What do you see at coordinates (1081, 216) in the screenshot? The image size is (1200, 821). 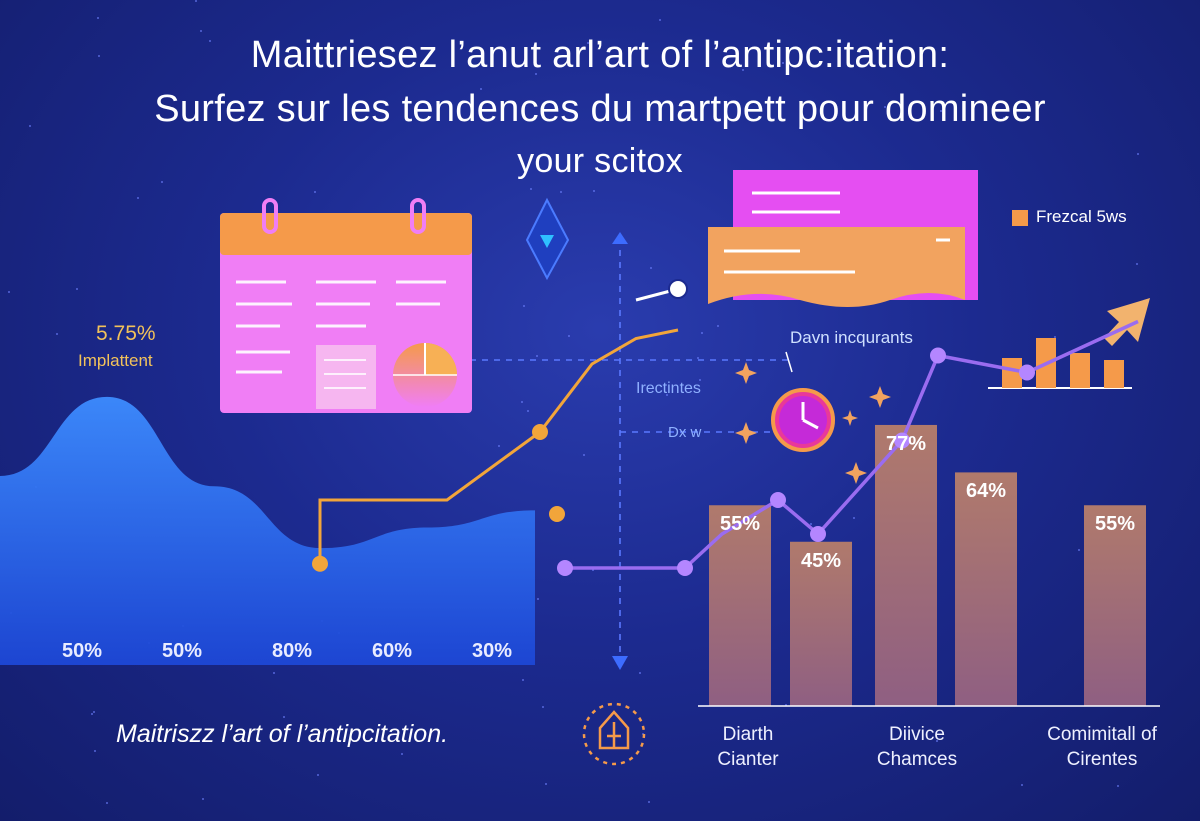 I see `legend-label: Frezcal 5ws` at bounding box center [1081, 216].